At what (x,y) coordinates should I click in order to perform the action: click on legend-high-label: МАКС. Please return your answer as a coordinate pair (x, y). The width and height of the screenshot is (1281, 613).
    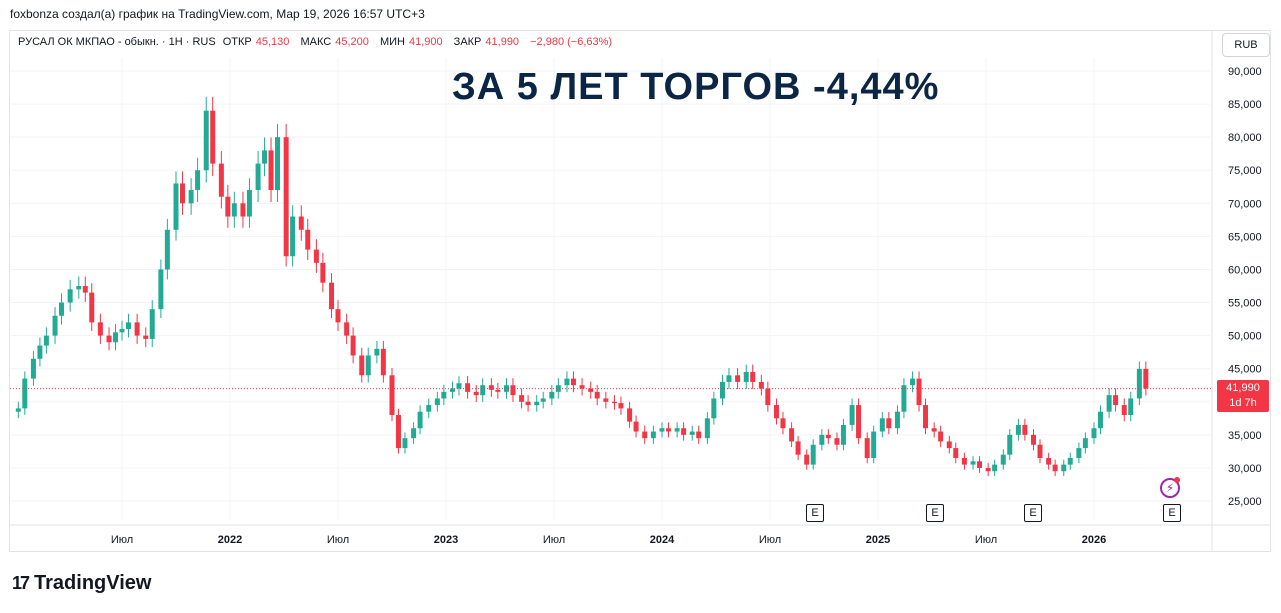
    Looking at the image, I should click on (316, 42).